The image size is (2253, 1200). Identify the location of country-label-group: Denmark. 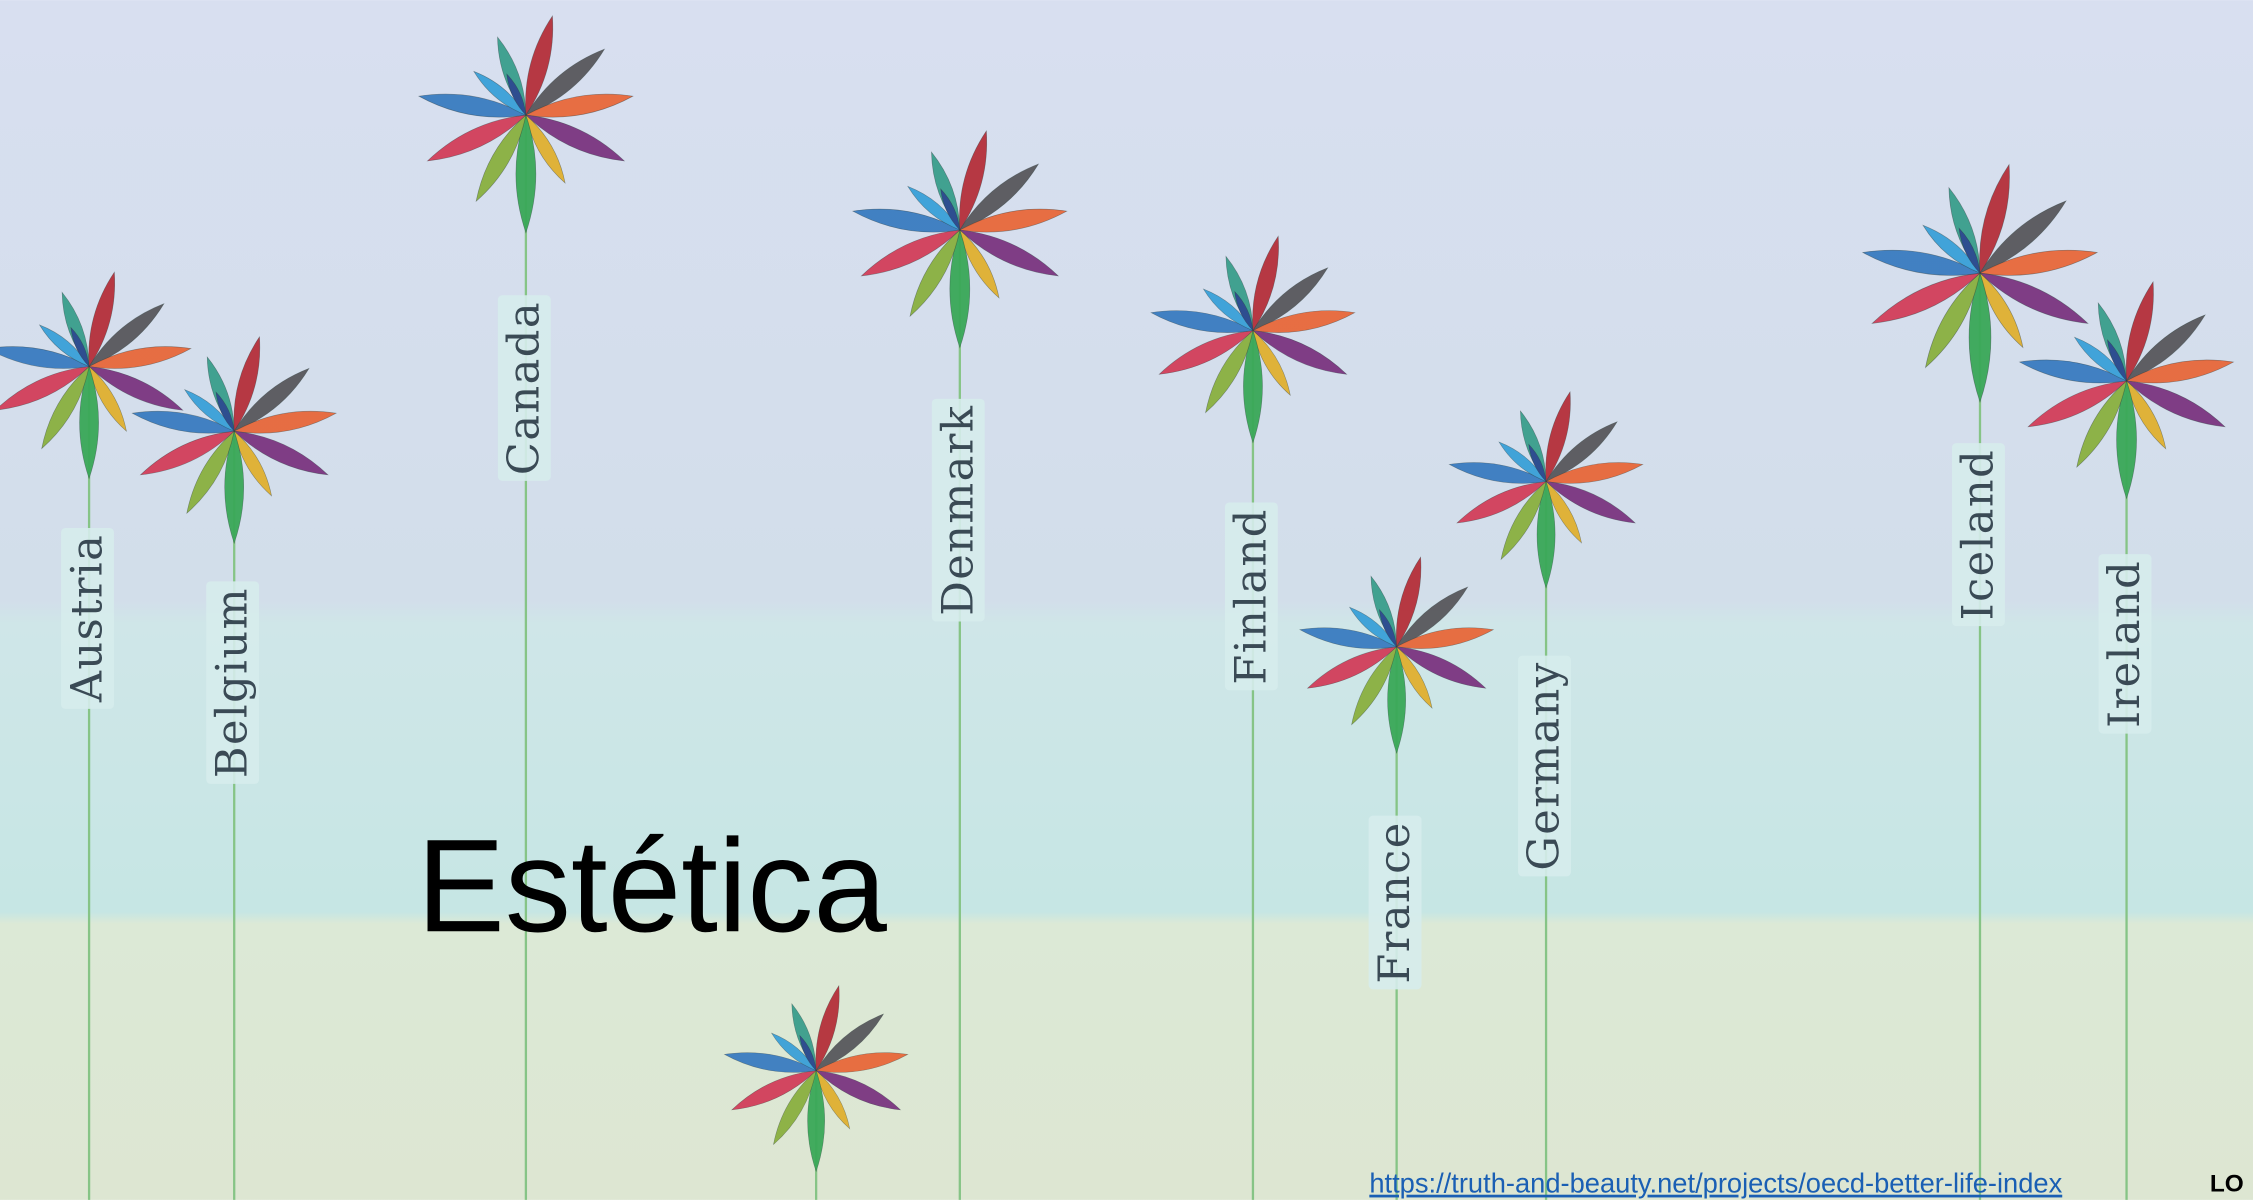
(958, 510).